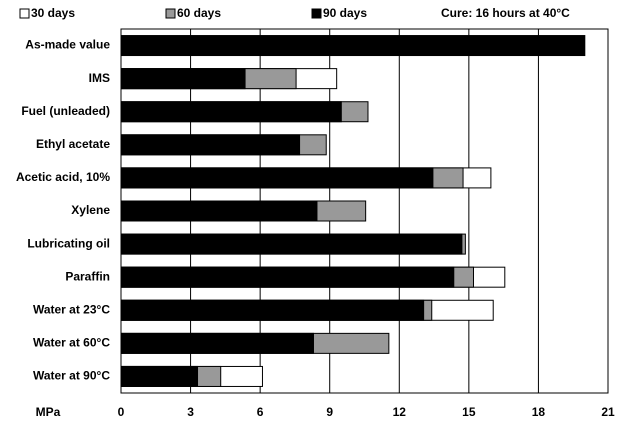 Image resolution: width=628 pixels, height=423 pixels. Describe the element at coordinates (71, 343) in the screenshot. I see `y-tick-label: Water at 60°C` at that location.